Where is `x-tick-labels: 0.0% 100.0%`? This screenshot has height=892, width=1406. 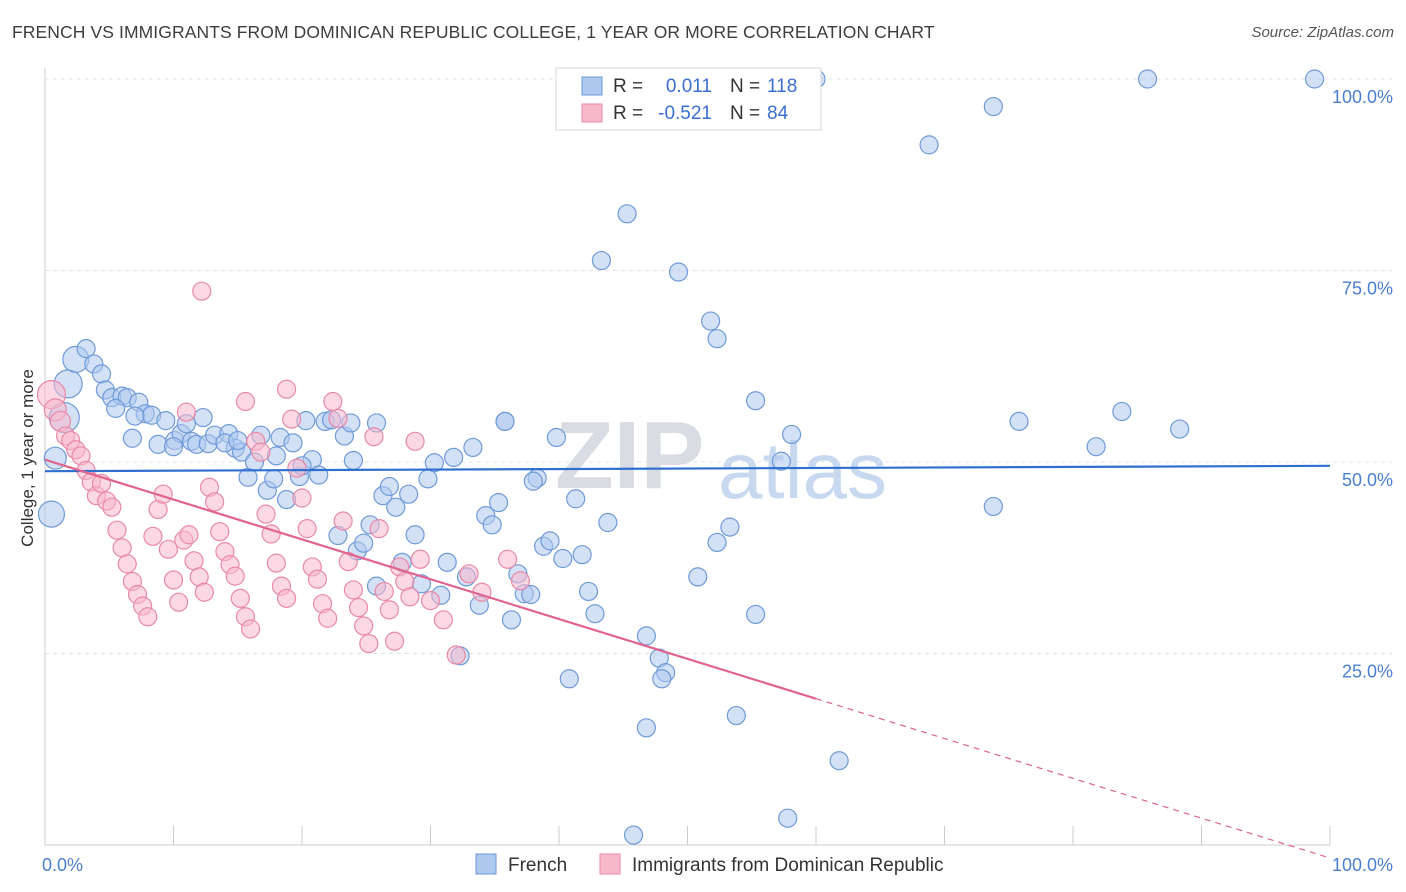
x-tick-labels: 0.0% 100.0% is located at coordinates (717, 865).